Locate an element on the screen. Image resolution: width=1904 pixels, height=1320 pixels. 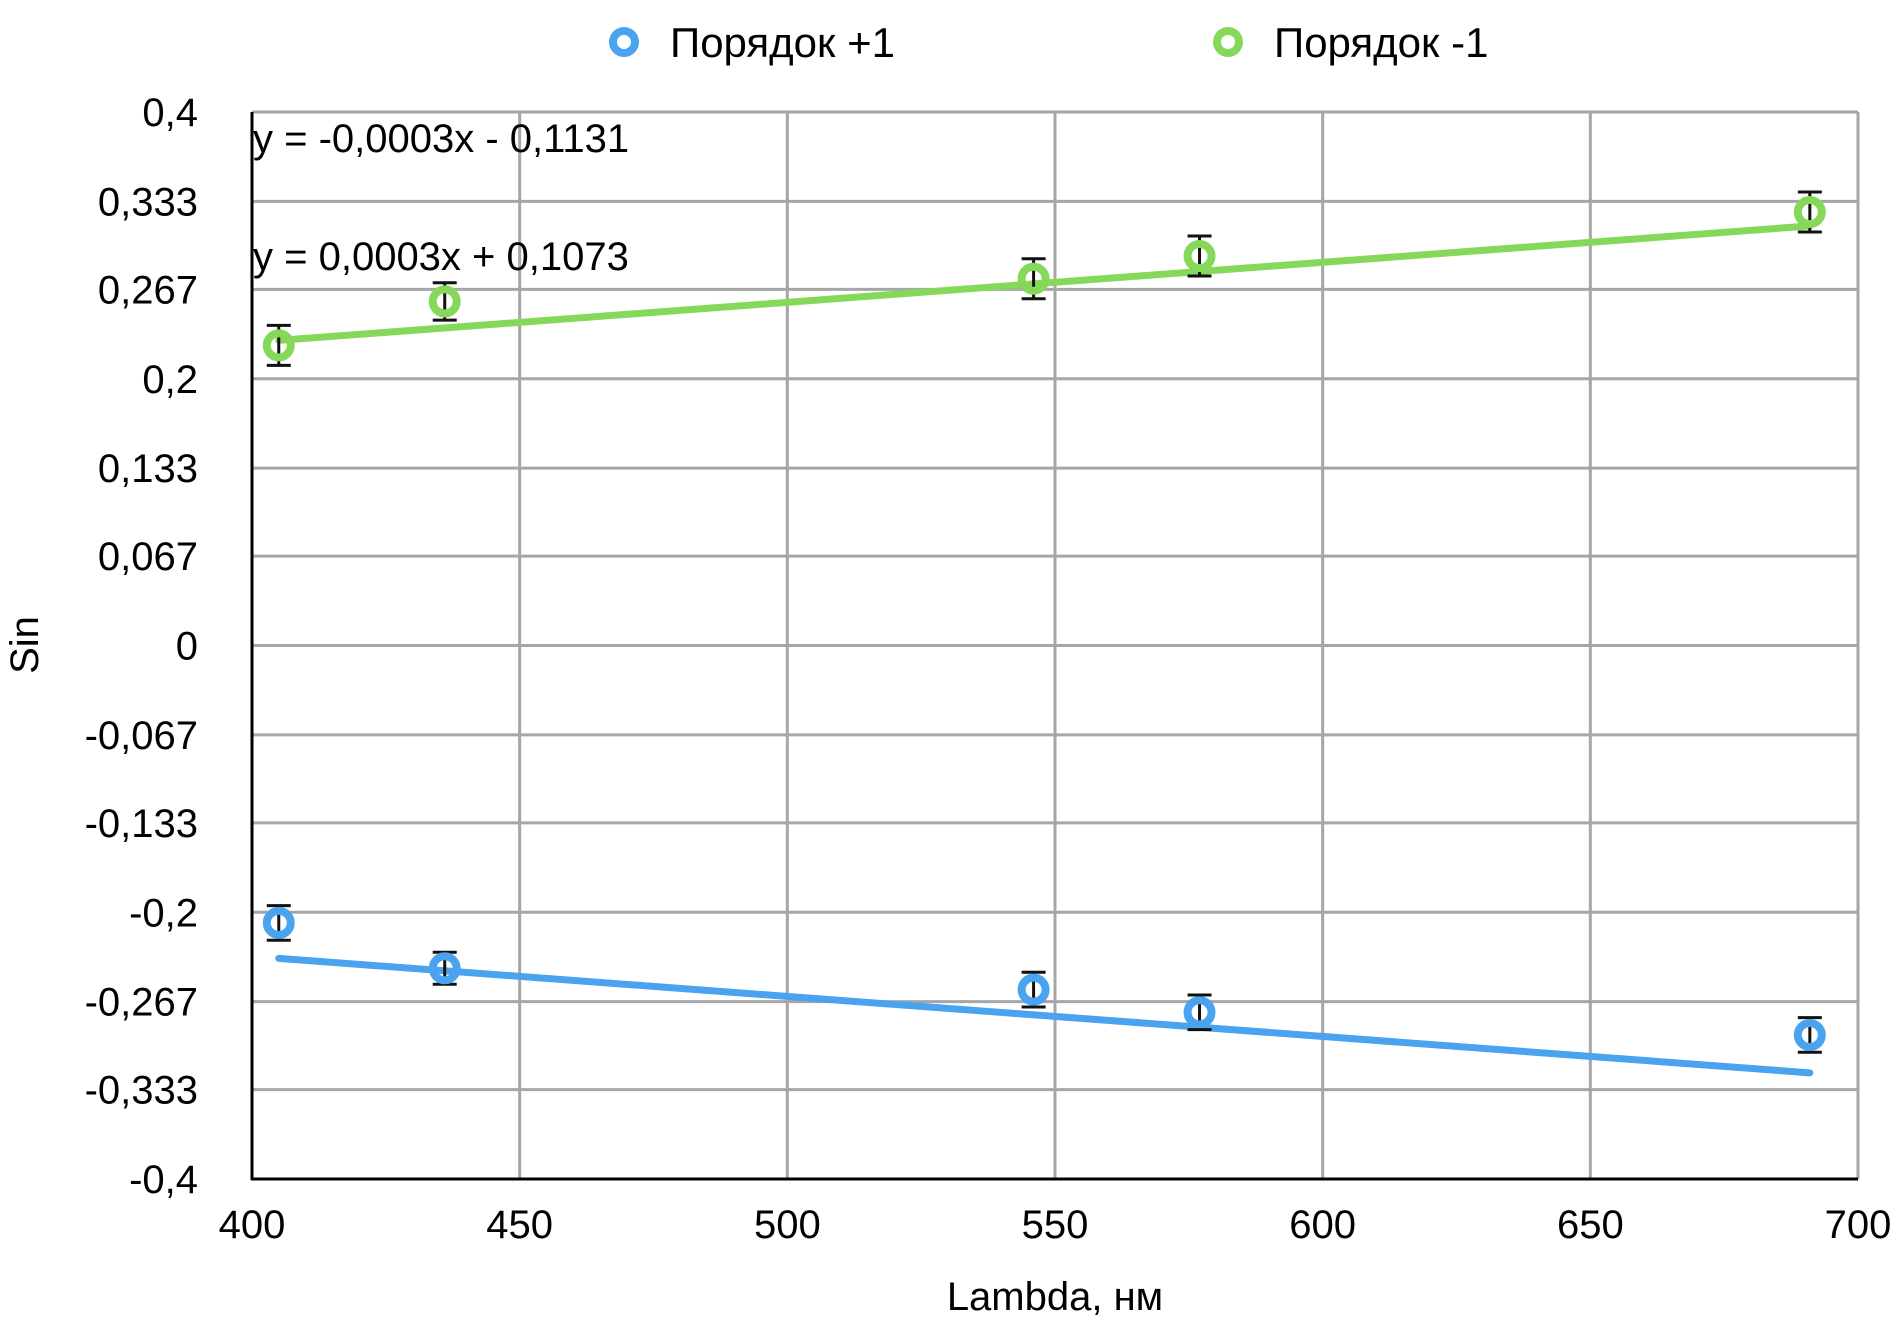
x-tick-label: 700 is located at coordinates (1858, 1225).